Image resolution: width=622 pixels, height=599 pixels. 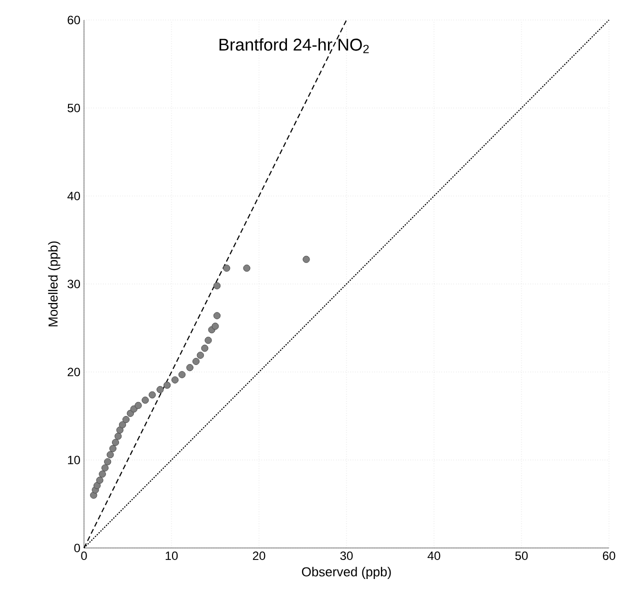 I want to click on y-tick-label: 10, so click(x=74, y=460).